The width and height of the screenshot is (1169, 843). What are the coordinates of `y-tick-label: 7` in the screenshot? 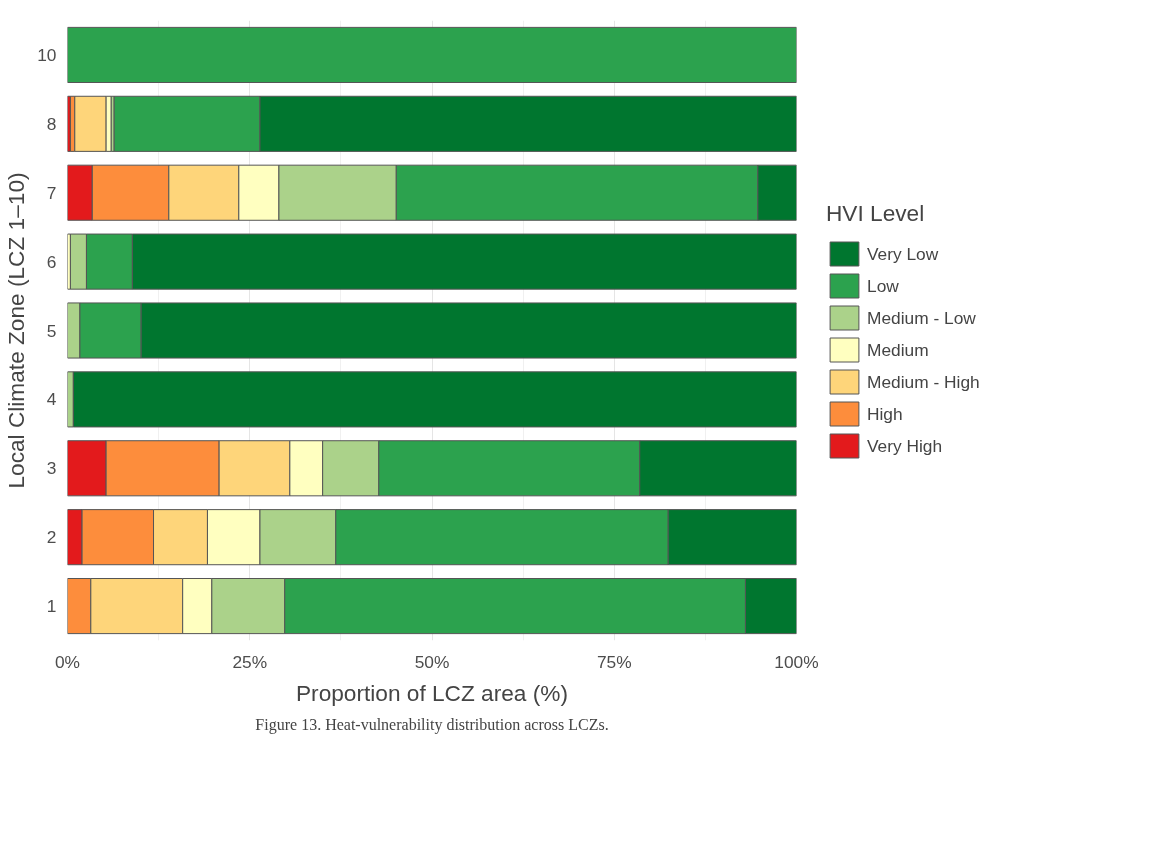 It's located at (51, 192).